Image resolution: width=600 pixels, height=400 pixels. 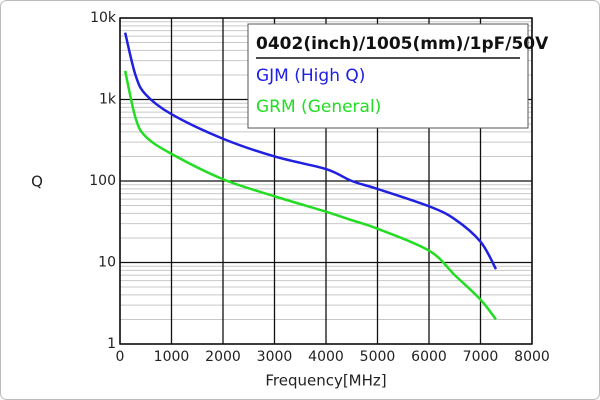 I want to click on y-tick-label: 10, so click(x=107, y=263).